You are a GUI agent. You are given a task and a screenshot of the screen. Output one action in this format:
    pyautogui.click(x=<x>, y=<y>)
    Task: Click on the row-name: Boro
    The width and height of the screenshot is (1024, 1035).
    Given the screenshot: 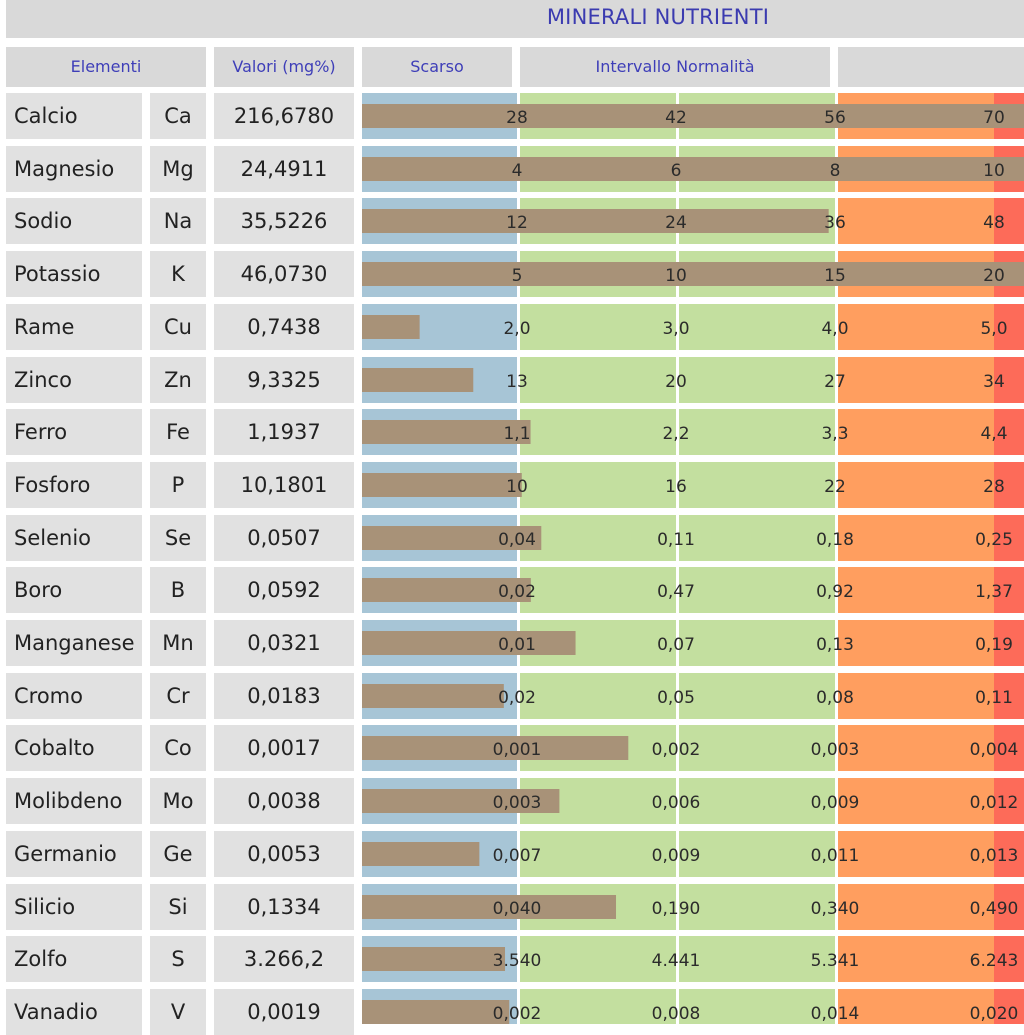 What is the action you would take?
    pyautogui.click(x=74, y=590)
    